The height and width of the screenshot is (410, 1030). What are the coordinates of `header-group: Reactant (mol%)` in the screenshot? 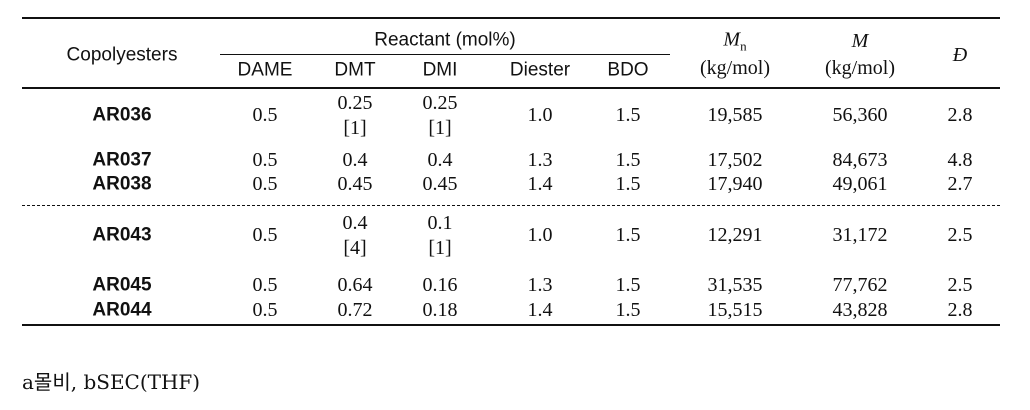 It's located at (445, 40).